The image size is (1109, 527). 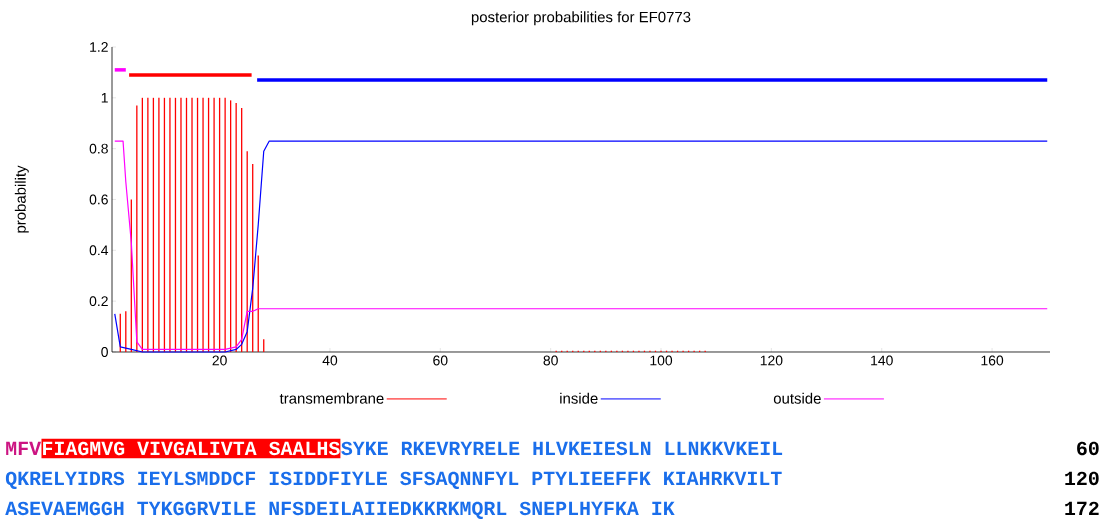 What do you see at coordinates (104, 352) in the screenshot?
I see `y-tick-label: 0` at bounding box center [104, 352].